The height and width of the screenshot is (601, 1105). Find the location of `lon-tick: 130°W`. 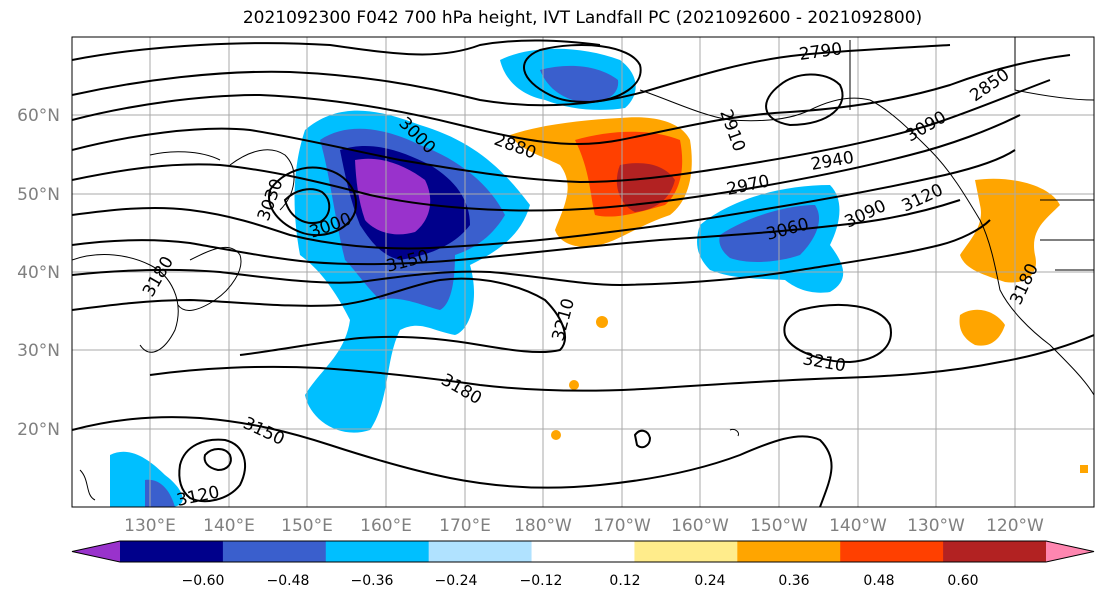

lon-tick: 130°W is located at coordinates (936, 526).